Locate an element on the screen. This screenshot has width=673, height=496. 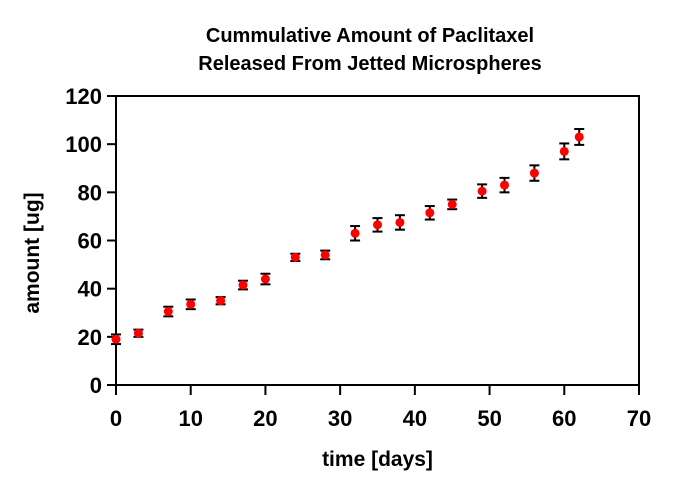
y-tick-label: 20 is located at coordinates (90, 337).